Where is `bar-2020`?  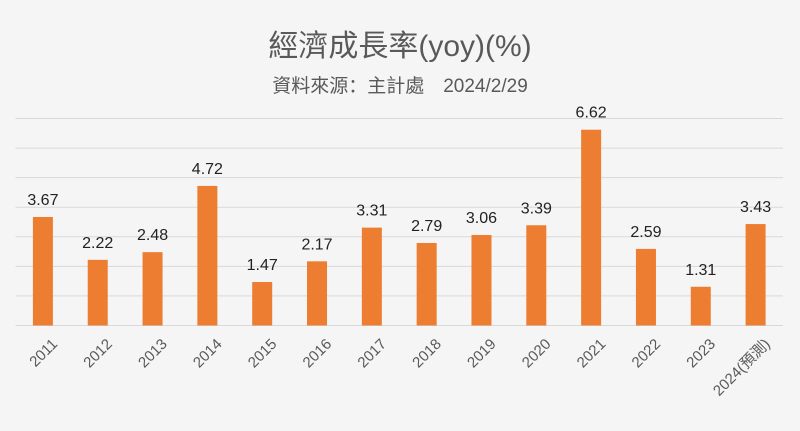
bar-2020 is located at coordinates (536, 275).